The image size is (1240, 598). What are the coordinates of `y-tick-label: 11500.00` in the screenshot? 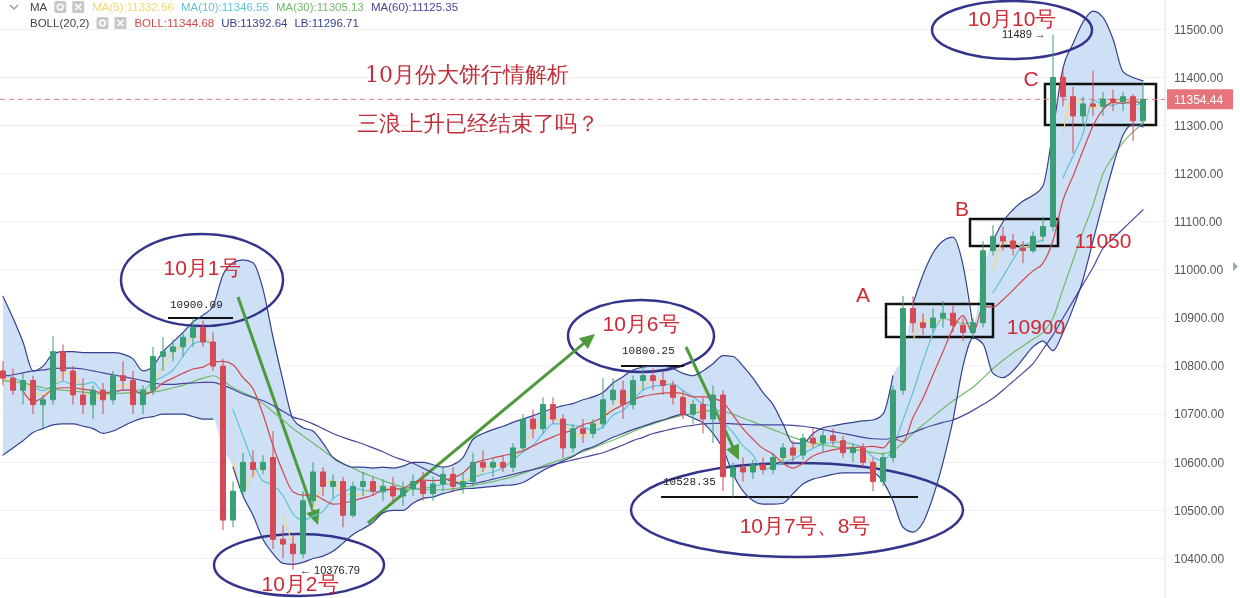 It's located at (1199, 29).